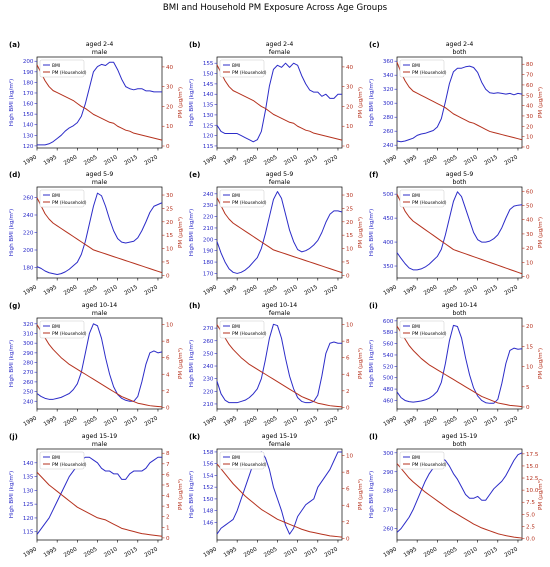 The image size is (550, 567). What do you see at coordinates (14, 306) in the screenshot?
I see `panel-label: (g)` at bounding box center [14, 306].